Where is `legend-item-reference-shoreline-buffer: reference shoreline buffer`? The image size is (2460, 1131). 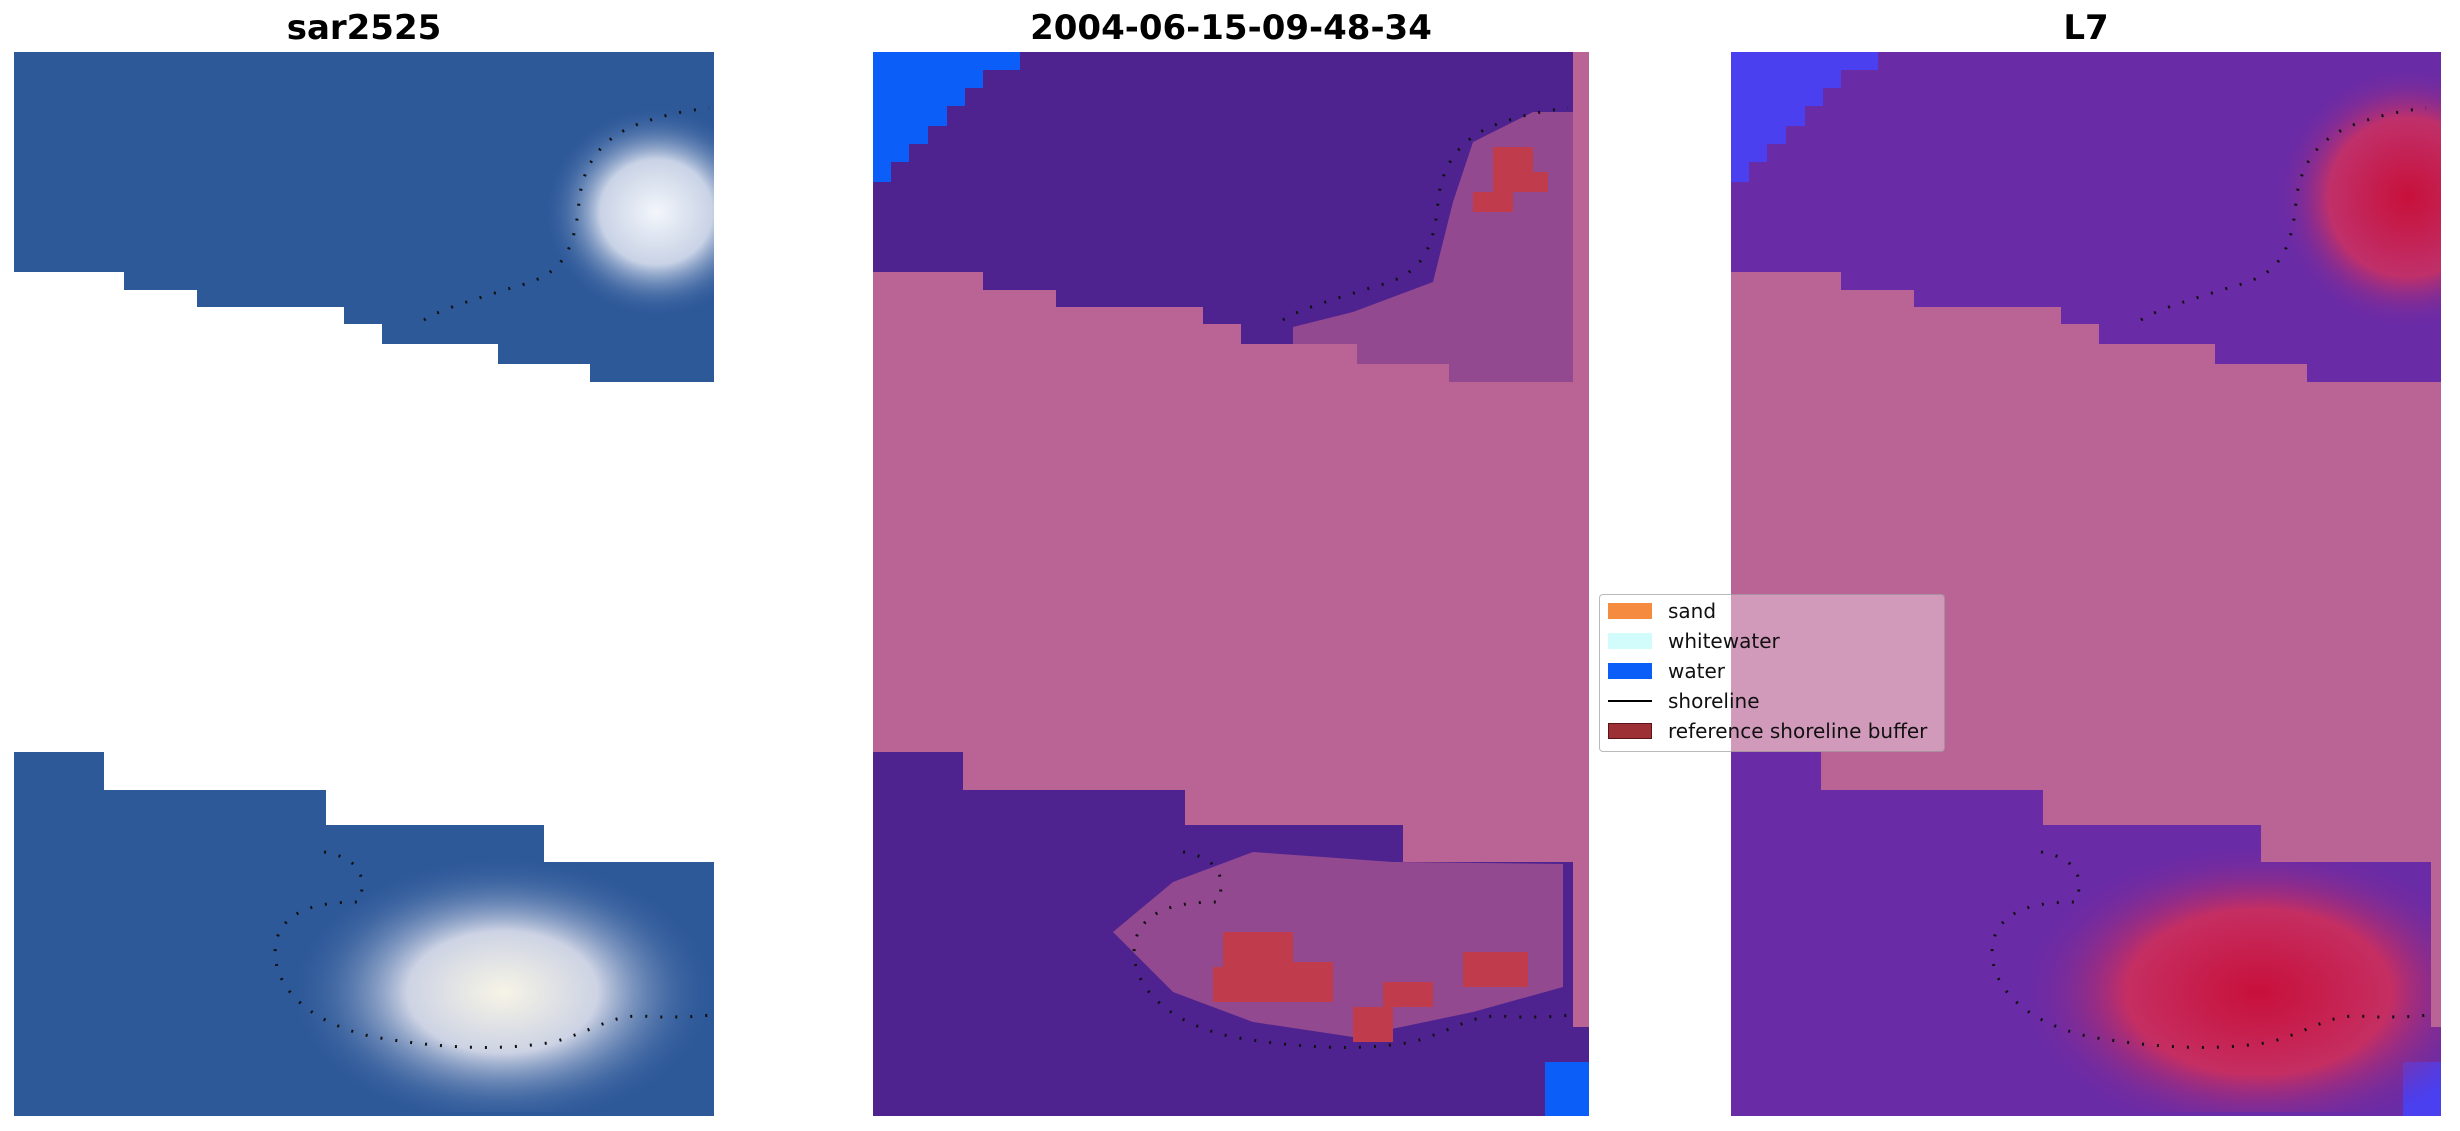 legend-item-reference-shoreline-buffer: reference shoreline buffer is located at coordinates (1767, 731).